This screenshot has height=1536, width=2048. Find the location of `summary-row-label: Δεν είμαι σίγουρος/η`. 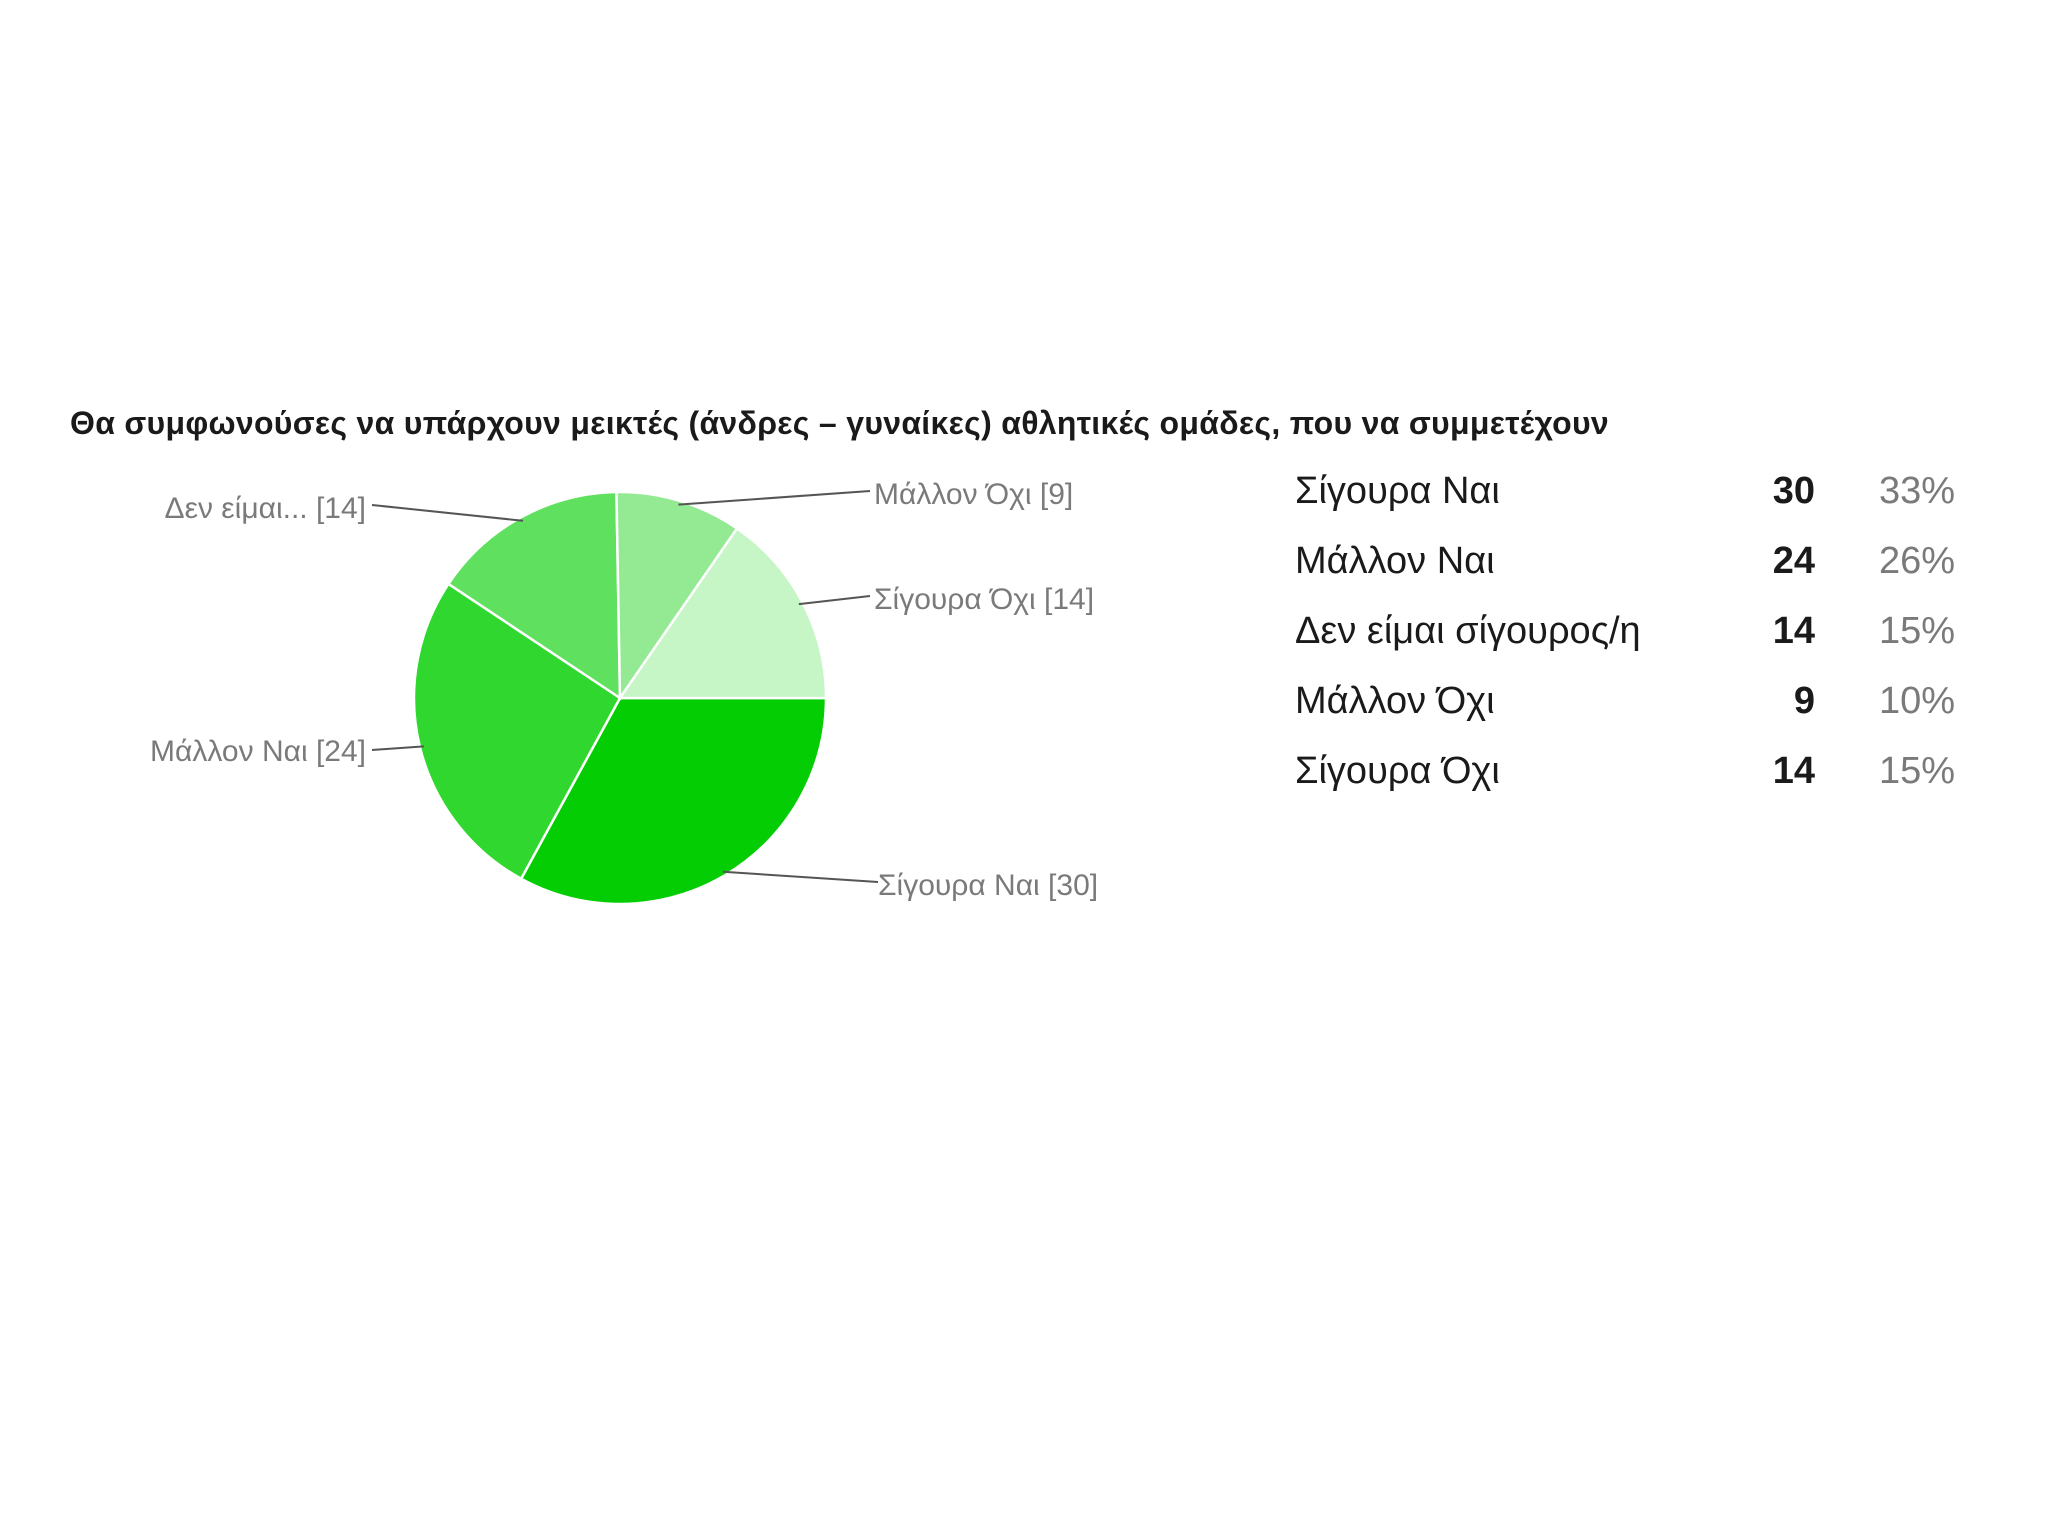

summary-row-label: Δεν είμαι σίγουρος/η is located at coordinates (1468, 630).